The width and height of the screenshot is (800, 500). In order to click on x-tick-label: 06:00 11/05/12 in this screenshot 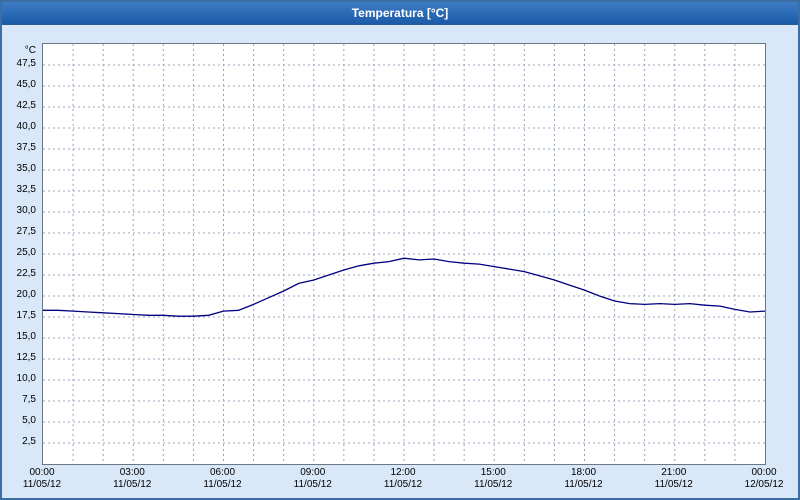, I will do `click(223, 479)`.